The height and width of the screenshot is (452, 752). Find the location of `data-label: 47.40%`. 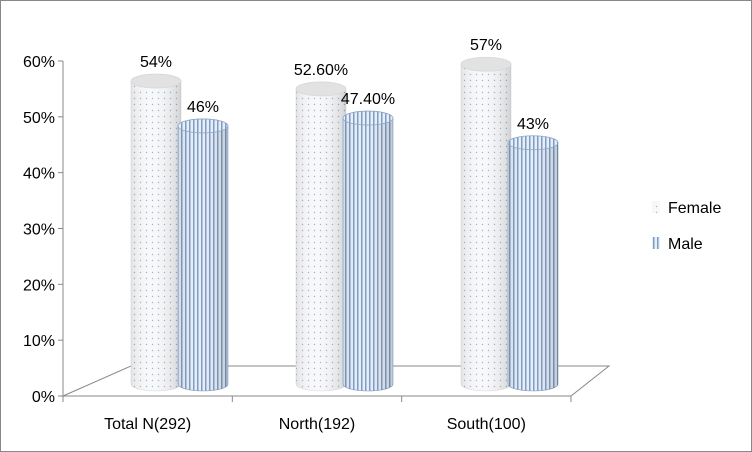

data-label: 47.40% is located at coordinates (368, 99).